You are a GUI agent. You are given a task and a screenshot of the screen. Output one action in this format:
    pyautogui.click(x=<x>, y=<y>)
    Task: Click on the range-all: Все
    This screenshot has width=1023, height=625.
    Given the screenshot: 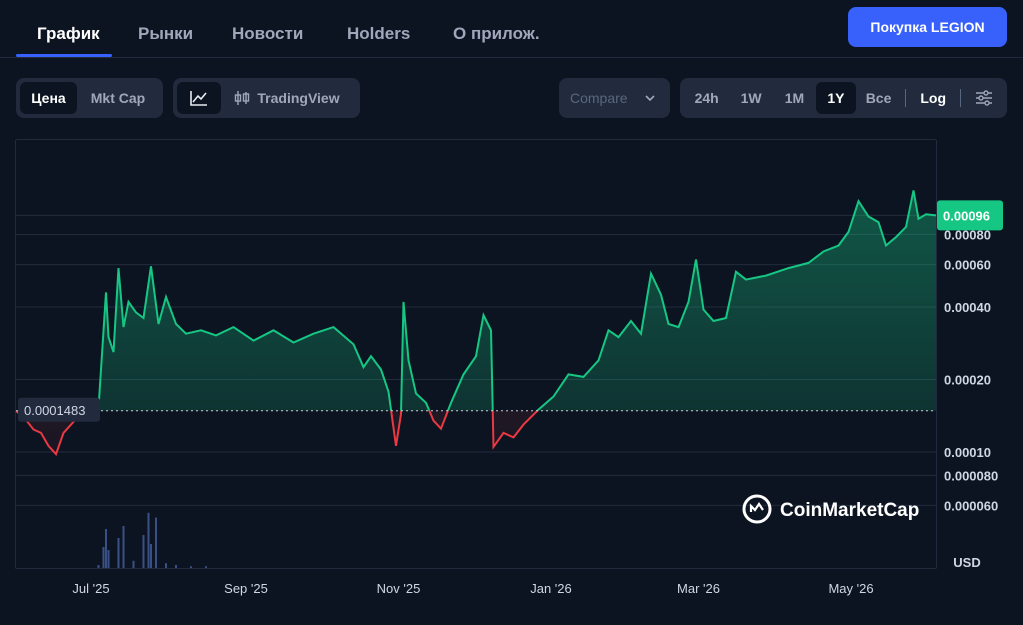 What is the action you would take?
    pyautogui.click(x=878, y=98)
    